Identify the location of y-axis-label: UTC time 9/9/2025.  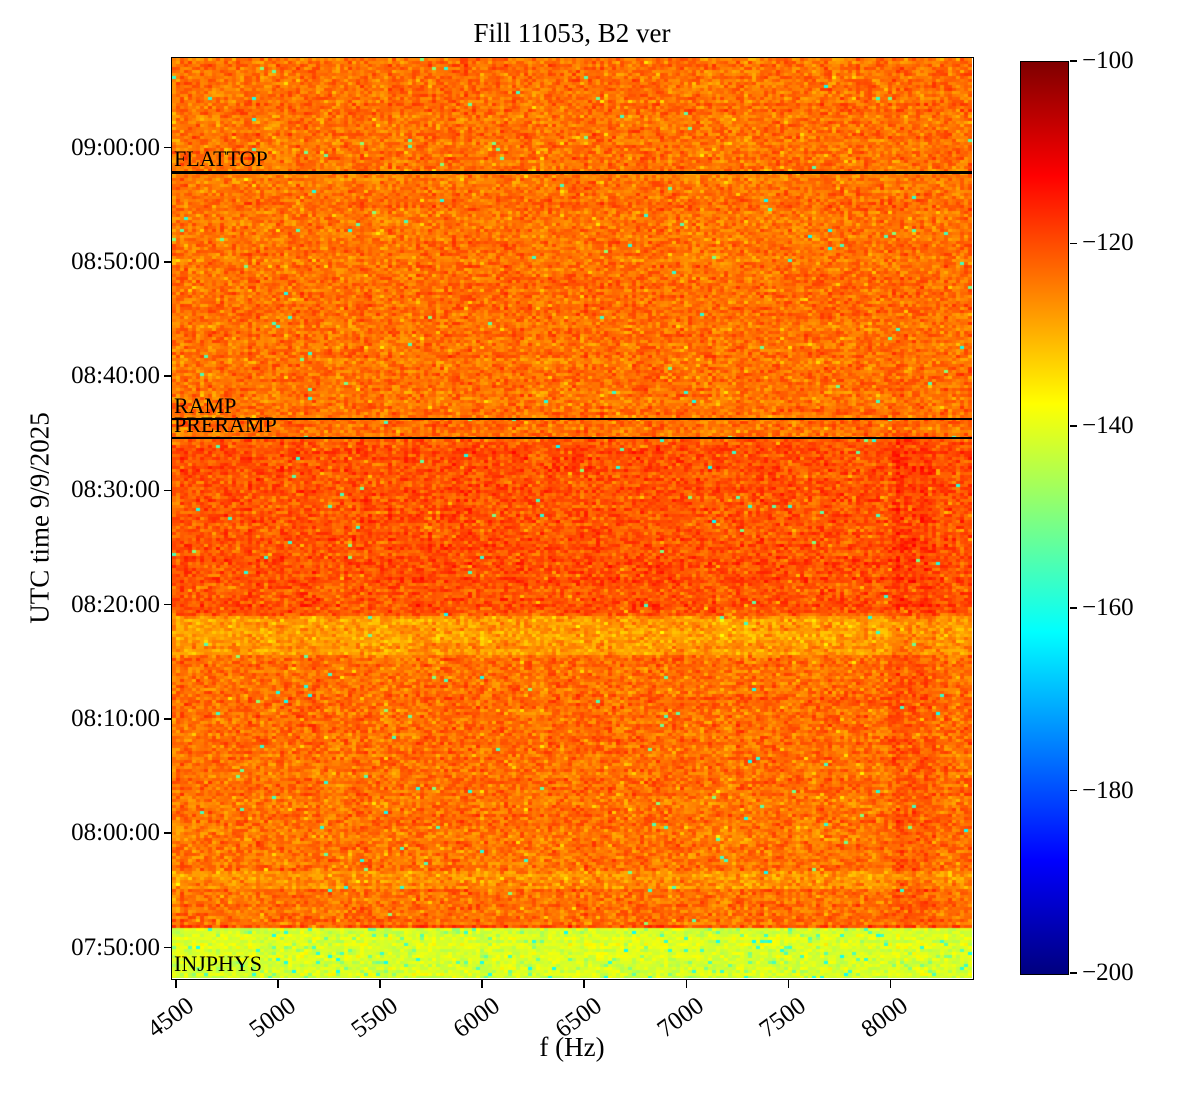
(39, 518).